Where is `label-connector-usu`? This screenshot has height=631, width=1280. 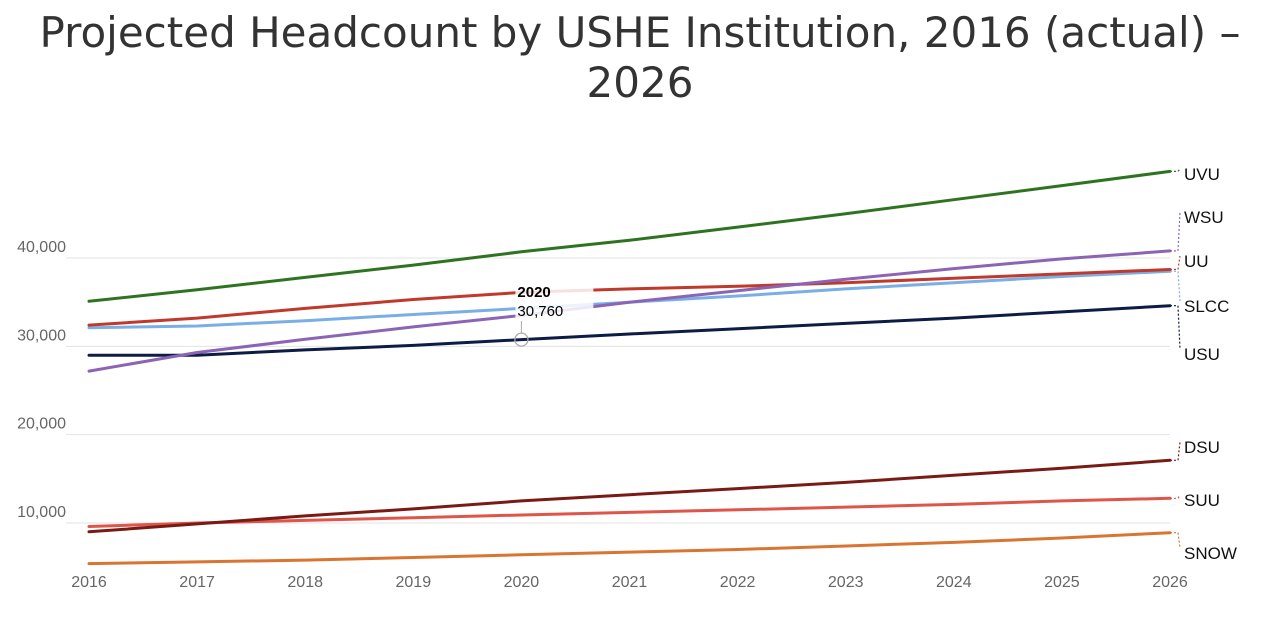 label-connector-usu is located at coordinates (1175, 327).